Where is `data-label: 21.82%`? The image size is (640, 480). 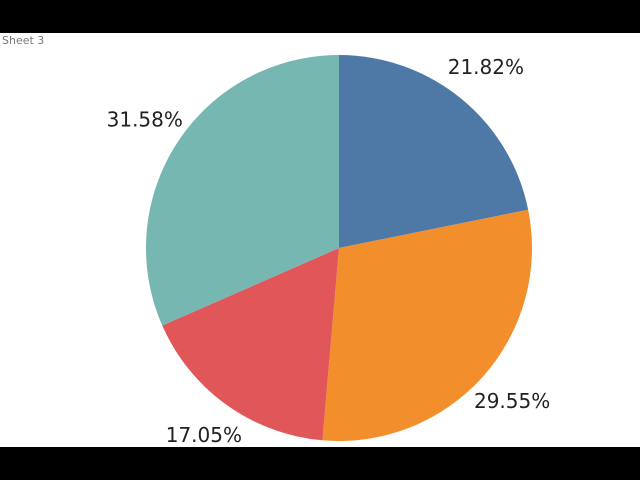 data-label: 21.82% is located at coordinates (486, 67).